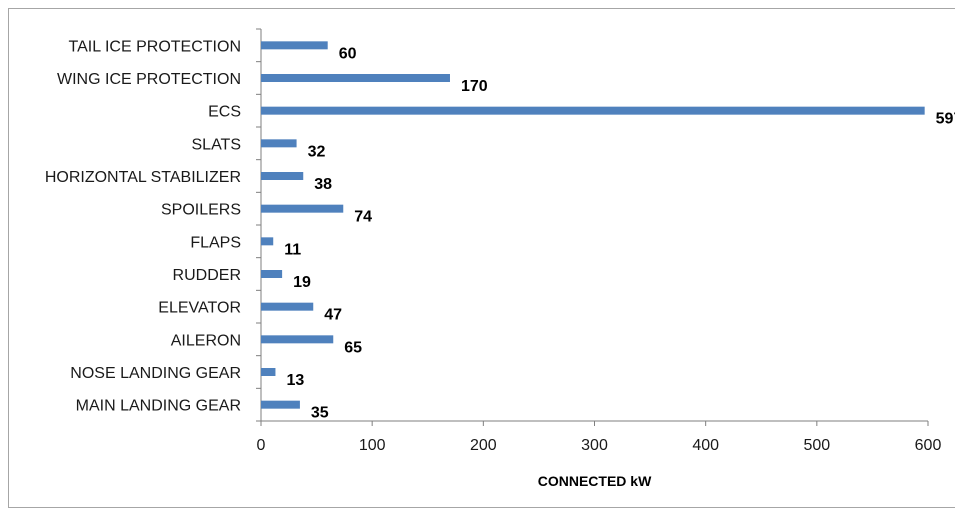 The width and height of the screenshot is (955, 510). Describe the element at coordinates (363, 217) in the screenshot. I see `data-label: 74` at that location.